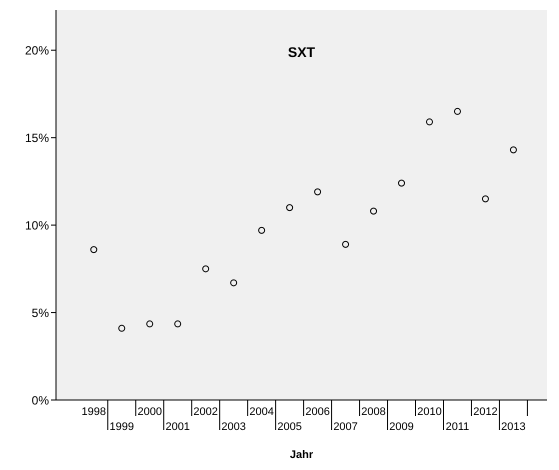 This screenshot has height=470, width=559. I want to click on x-tick-label: 2008, so click(373, 412).